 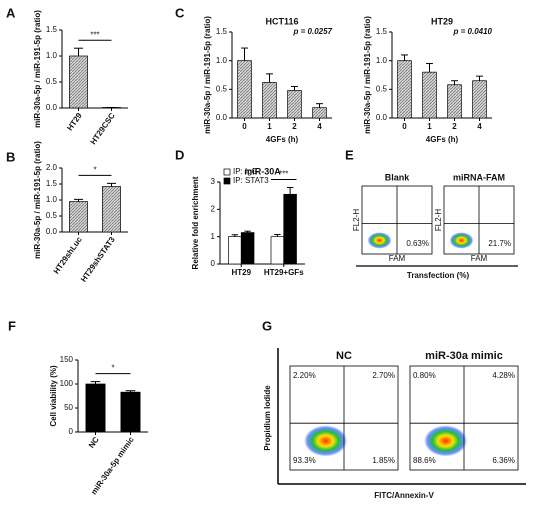 I want to click on panel-title: miR-30a mimic, so click(x=464, y=356).